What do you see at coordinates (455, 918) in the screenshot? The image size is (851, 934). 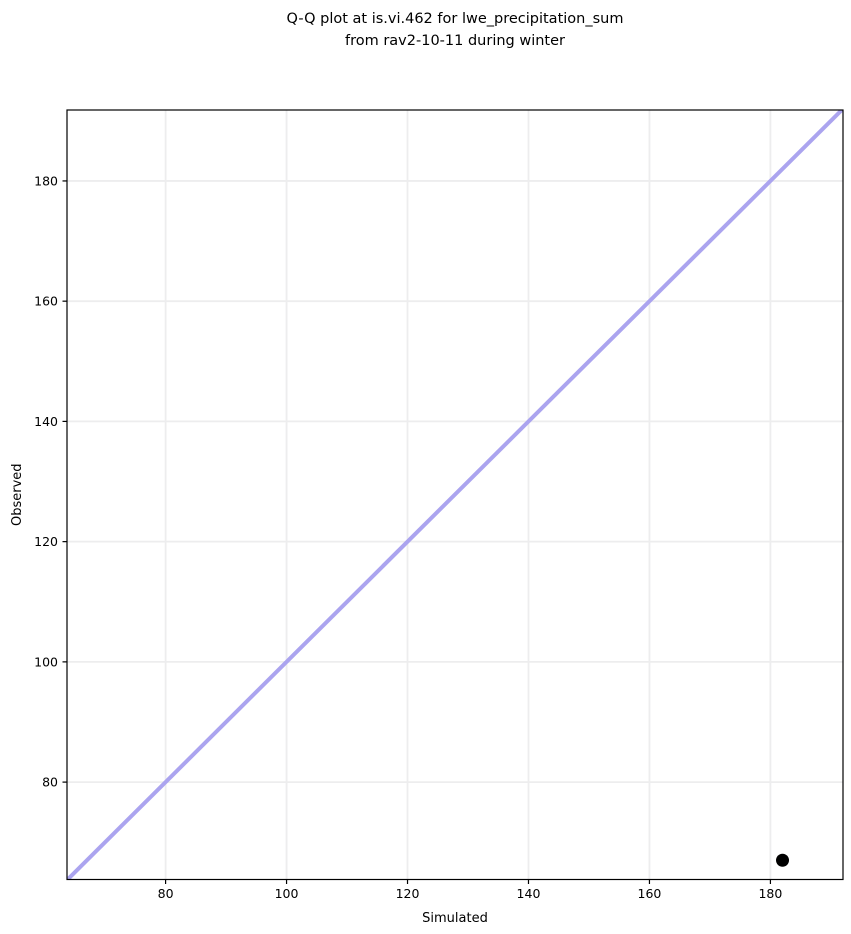 I see `x-axis-label: Simulated` at bounding box center [455, 918].